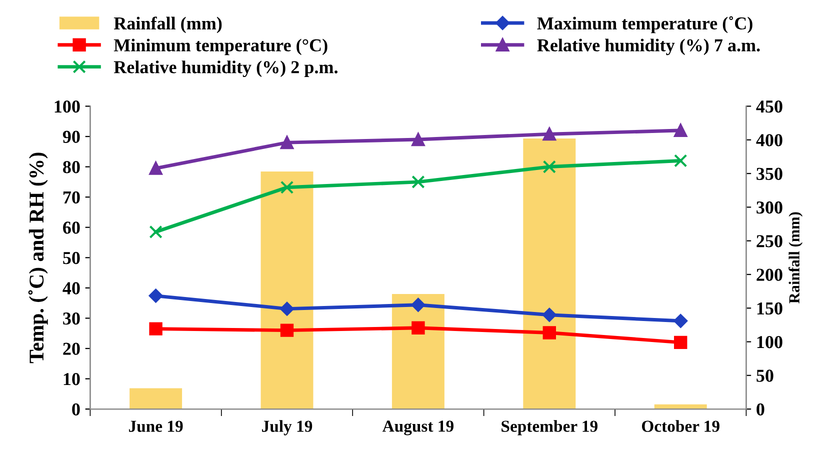 This screenshot has width=820, height=452. What do you see at coordinates (71, 288) in the screenshot?
I see `y-tick-label: 40` at bounding box center [71, 288].